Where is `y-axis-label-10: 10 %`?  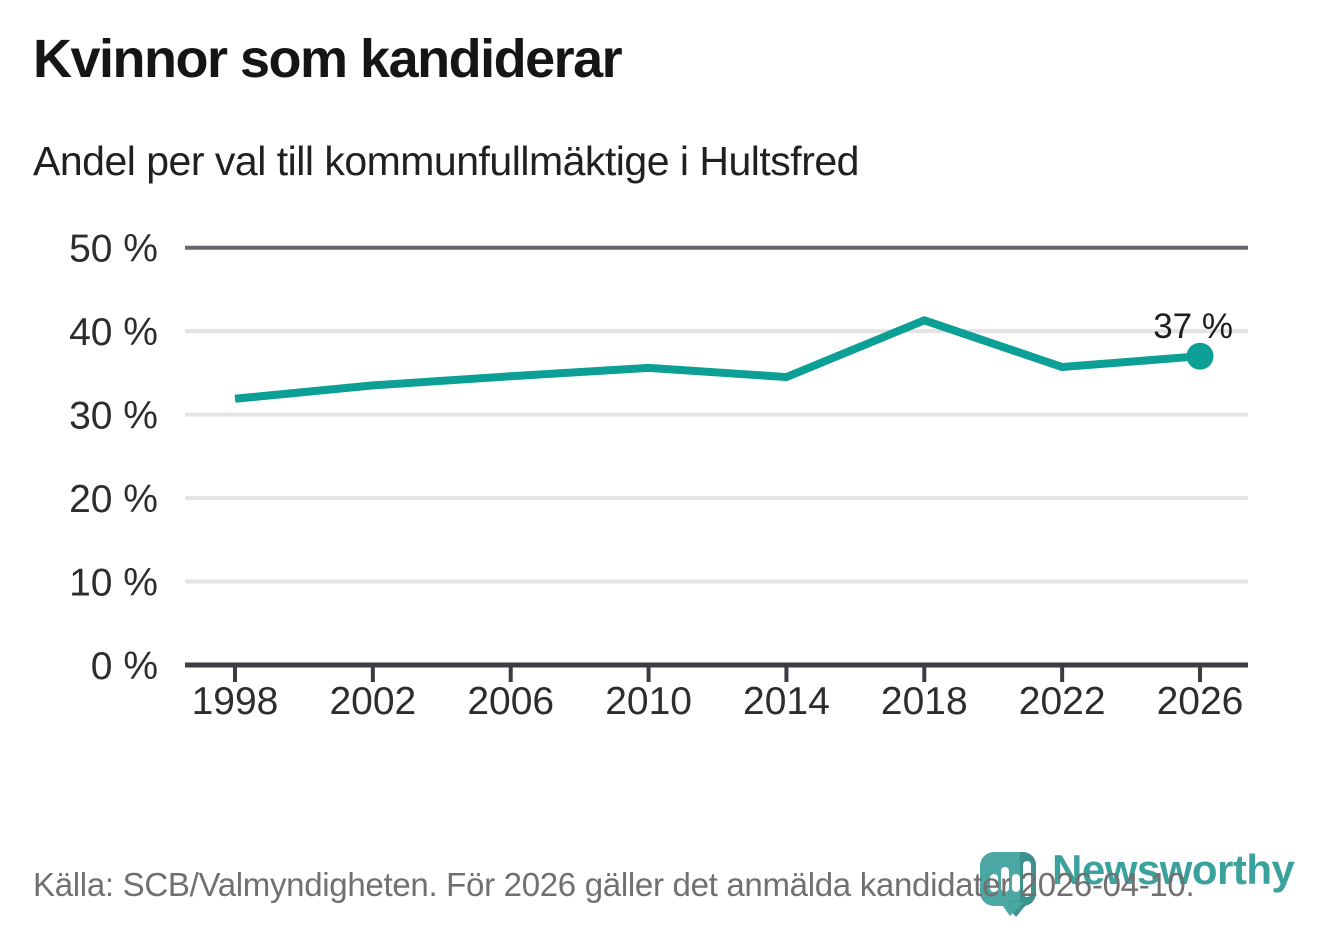 y-axis-label-10: 10 % is located at coordinates (113, 583).